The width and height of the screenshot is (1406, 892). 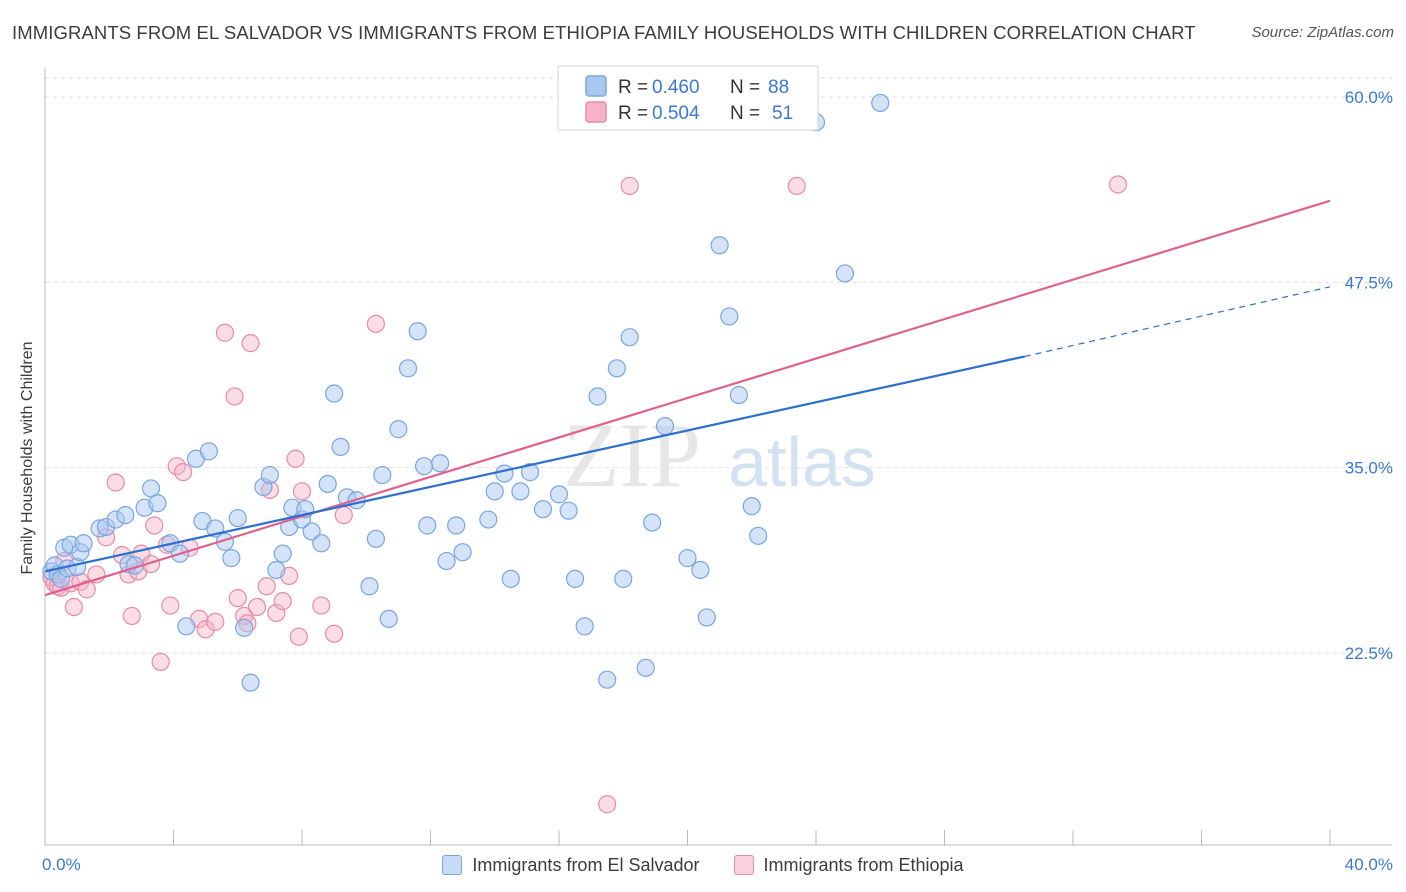 I want to click on y-tick-labels: 22.5% 35.0% 47.5% 60.0%, so click(x=1369, y=375).